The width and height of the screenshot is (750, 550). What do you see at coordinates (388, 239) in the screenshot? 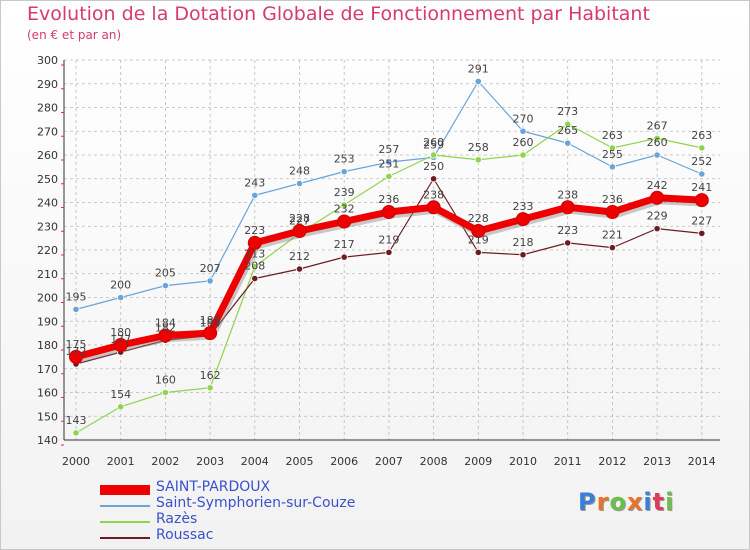
I see `data-label: 219` at bounding box center [388, 239].